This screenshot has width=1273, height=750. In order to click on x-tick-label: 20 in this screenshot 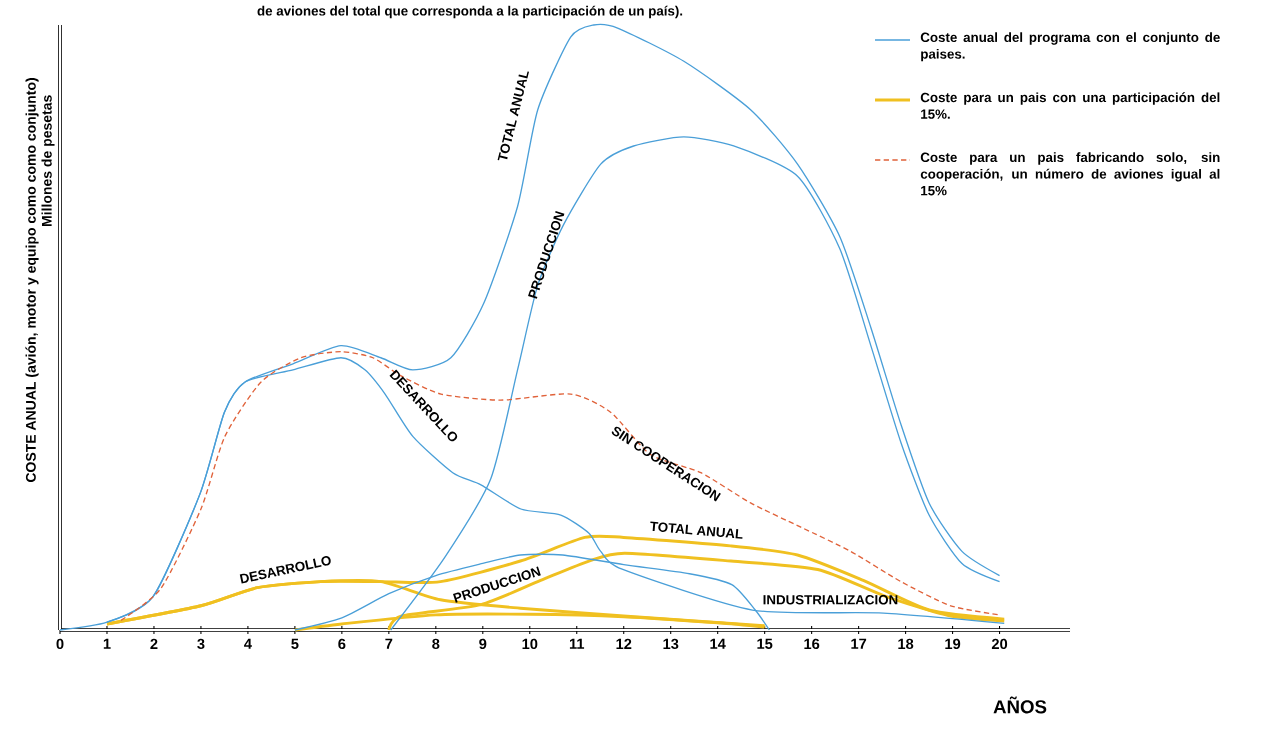, I will do `click(999, 644)`.